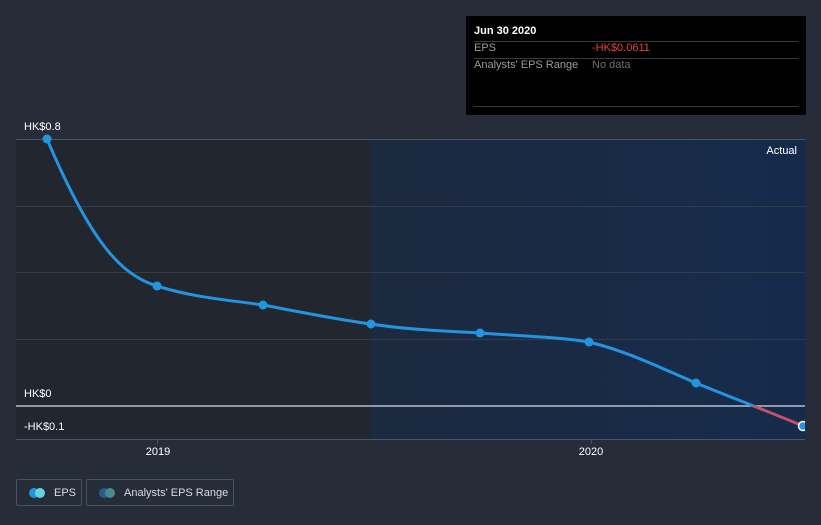 Image resolution: width=821 pixels, height=525 pixels. Describe the element at coordinates (781, 151) in the screenshot. I see `actual-region-label: Actual` at that location.